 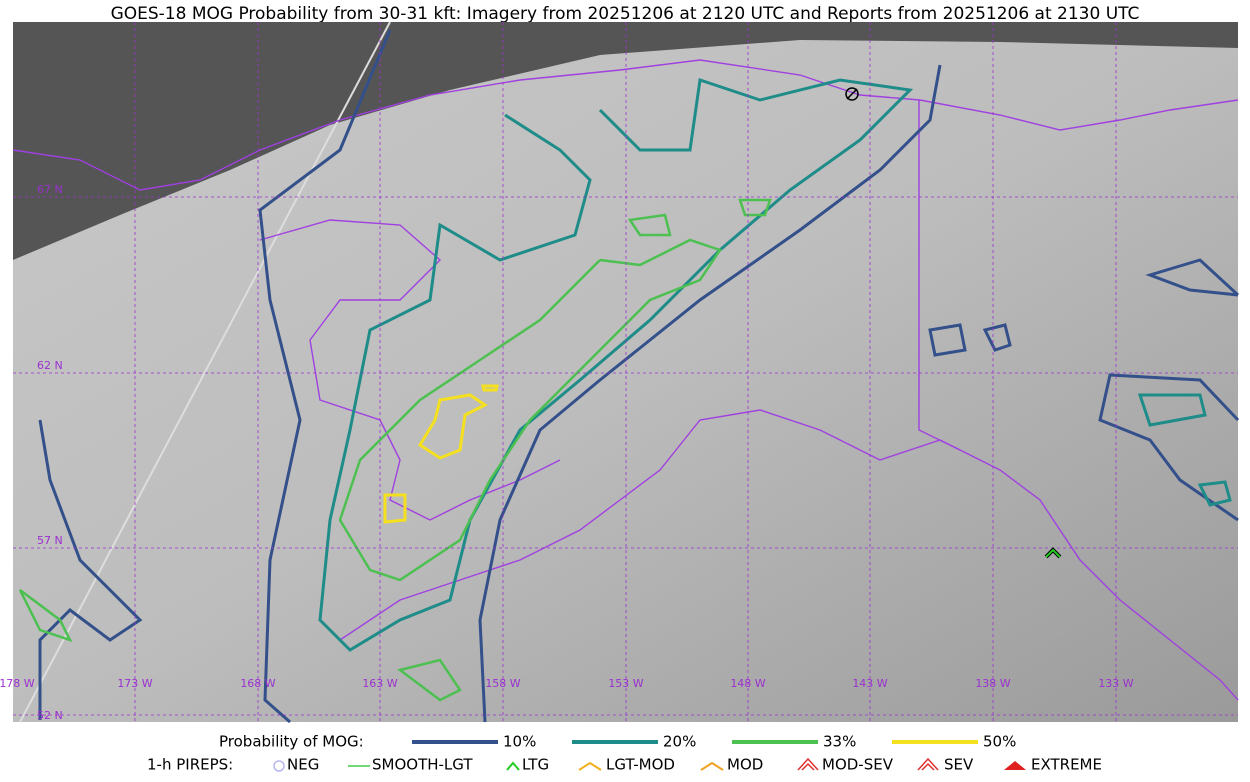 I want to click on longitude-label: 148 W, so click(x=747, y=683).